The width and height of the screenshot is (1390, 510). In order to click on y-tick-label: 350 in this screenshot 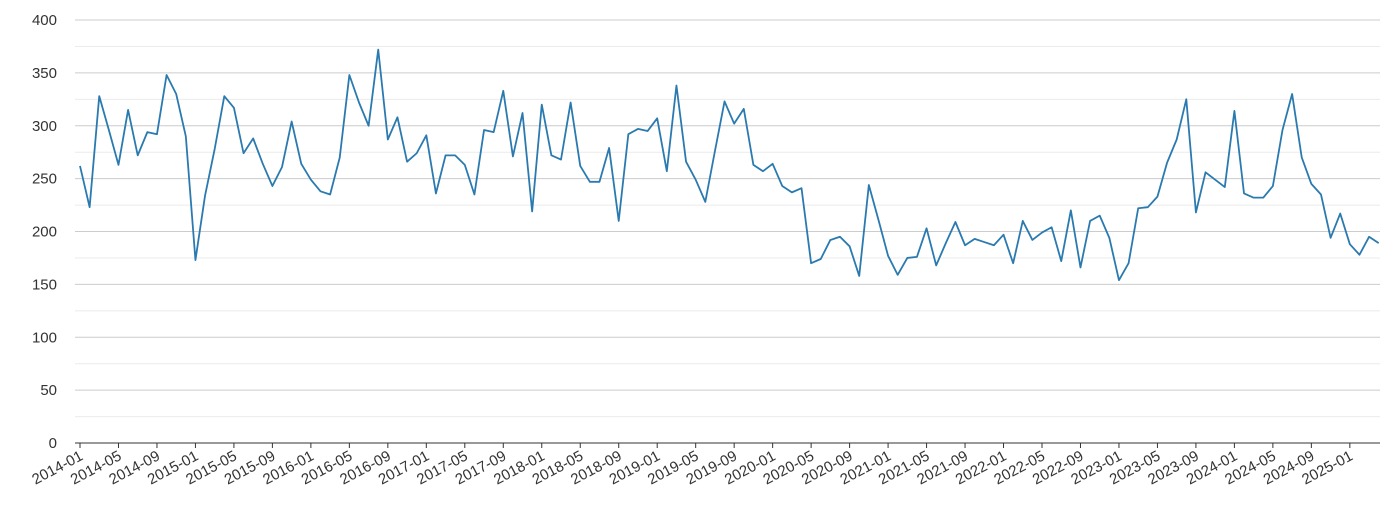, I will do `click(44, 73)`.